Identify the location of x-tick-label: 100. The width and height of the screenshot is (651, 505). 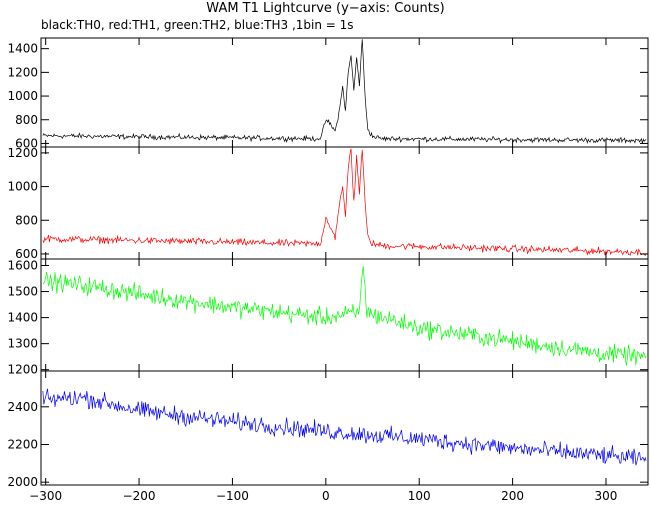
(419, 496).